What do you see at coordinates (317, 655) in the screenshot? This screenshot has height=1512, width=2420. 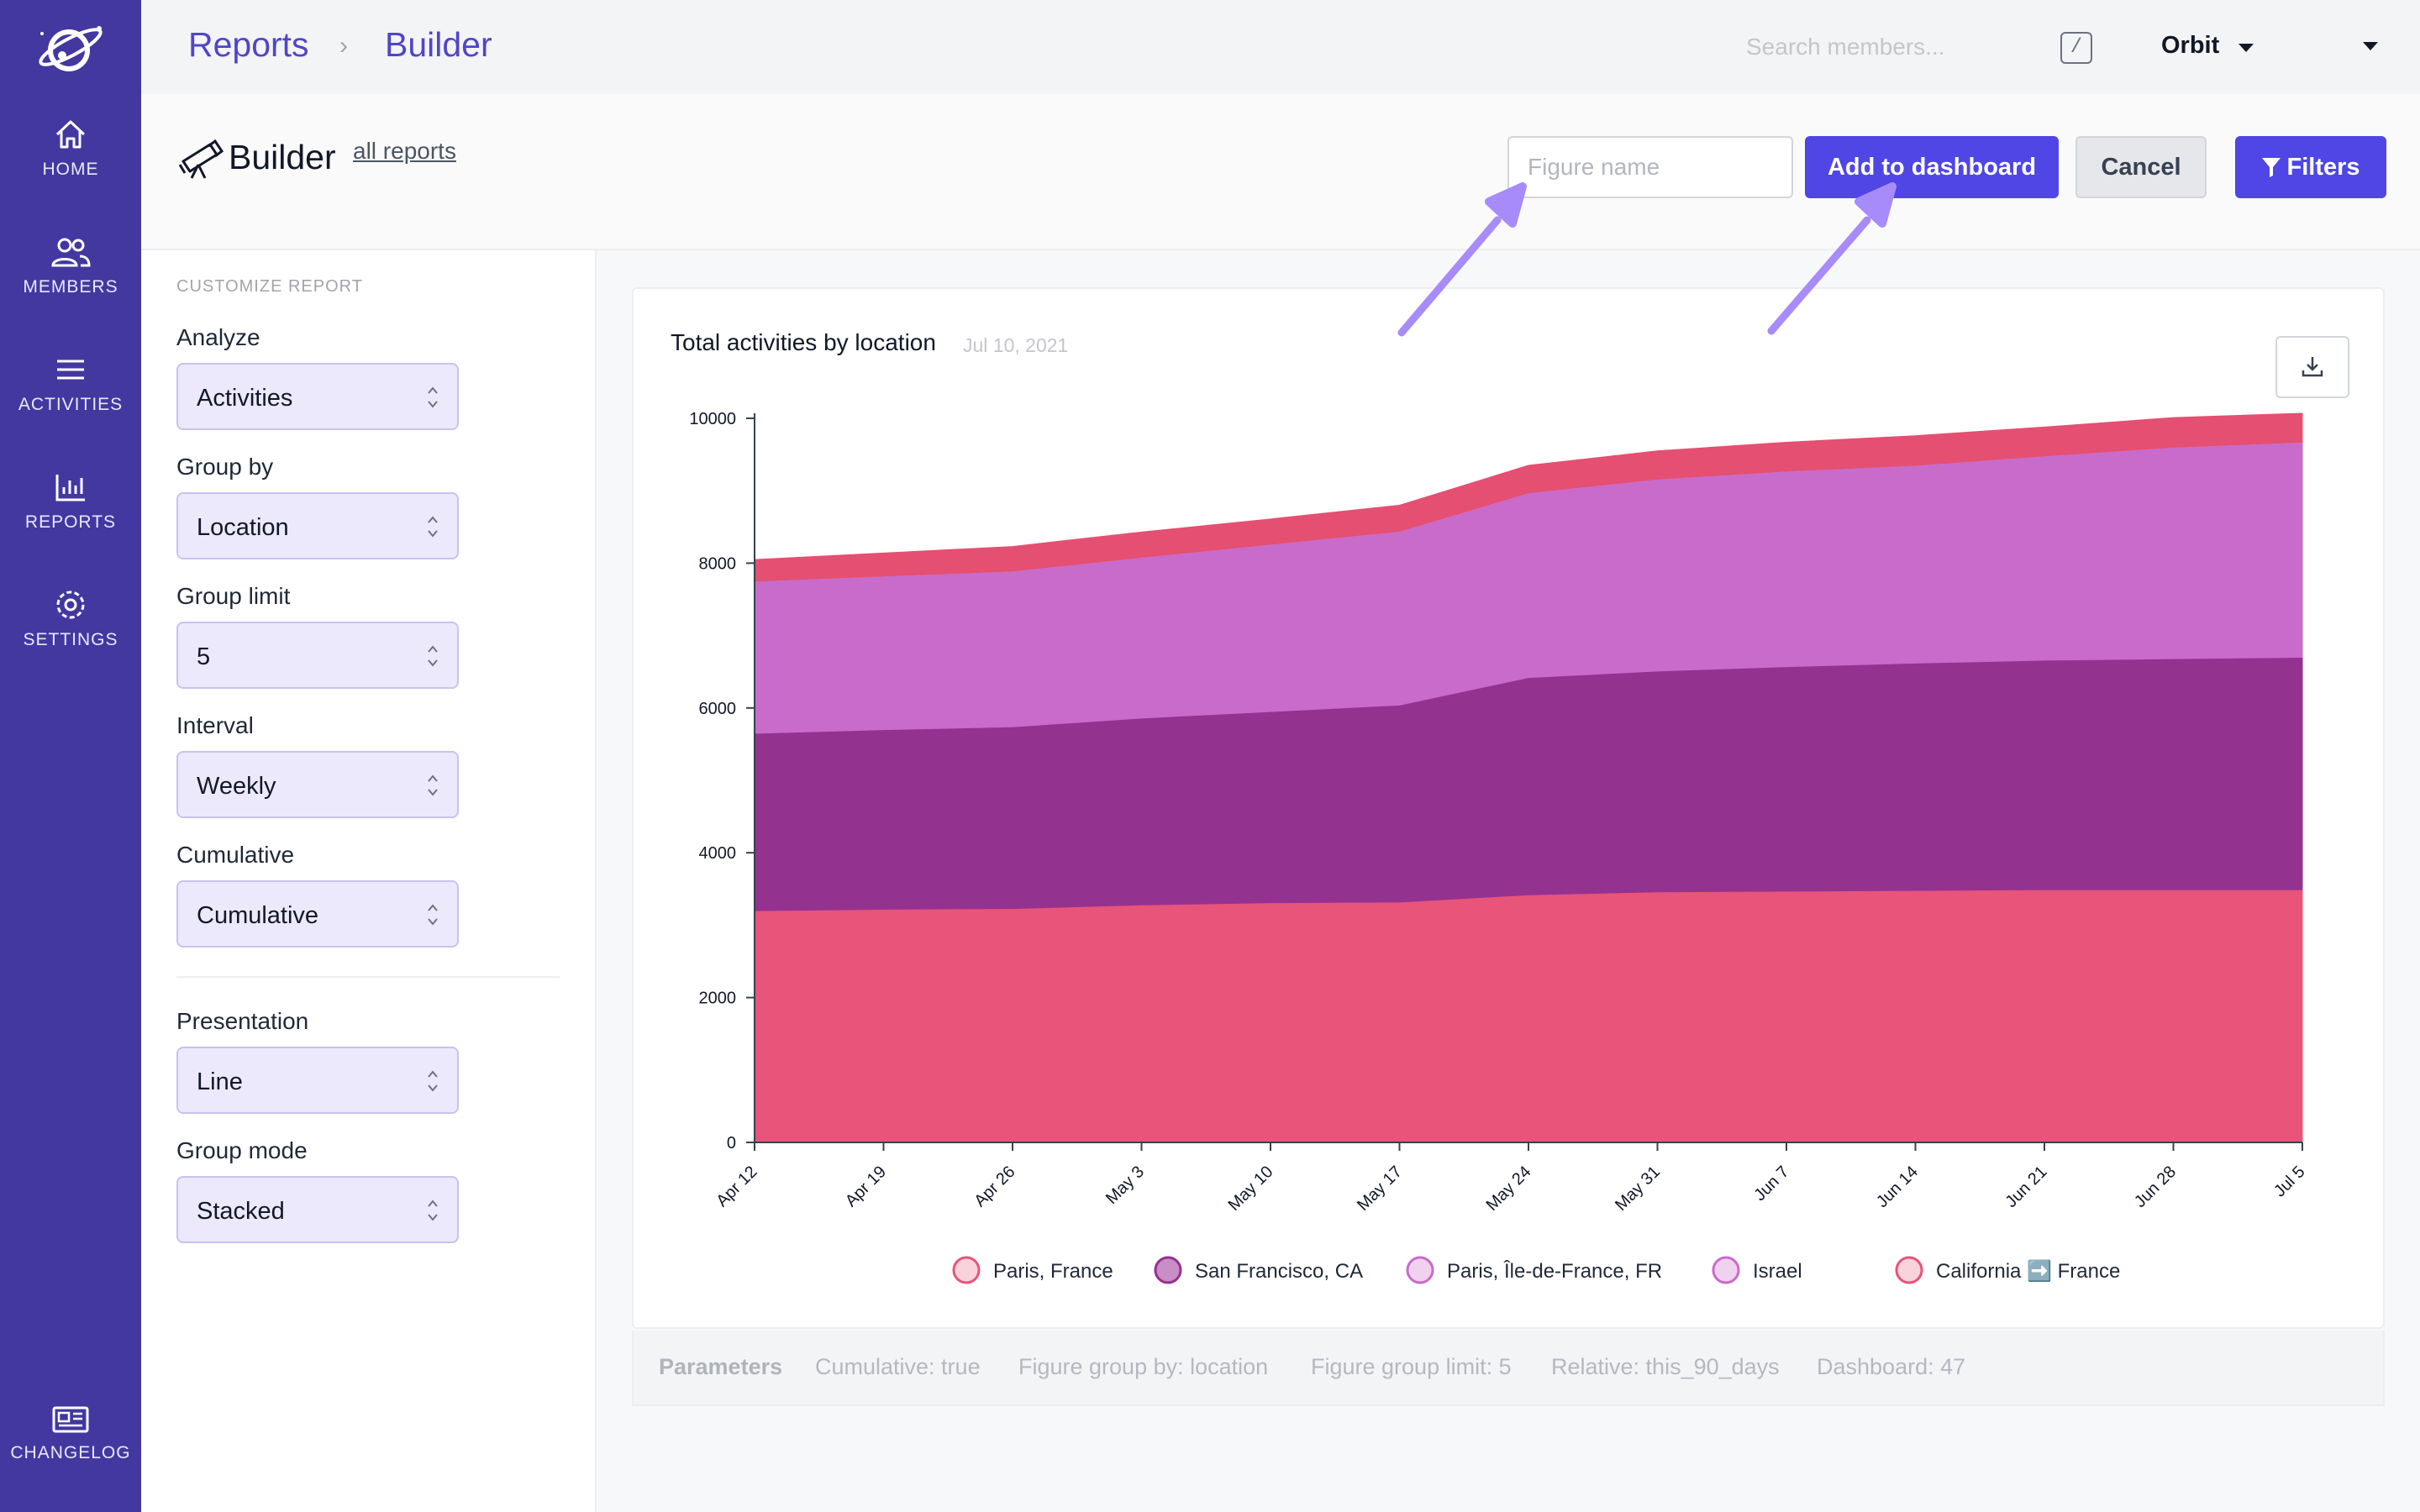 I see `group-limit-select: 5` at bounding box center [317, 655].